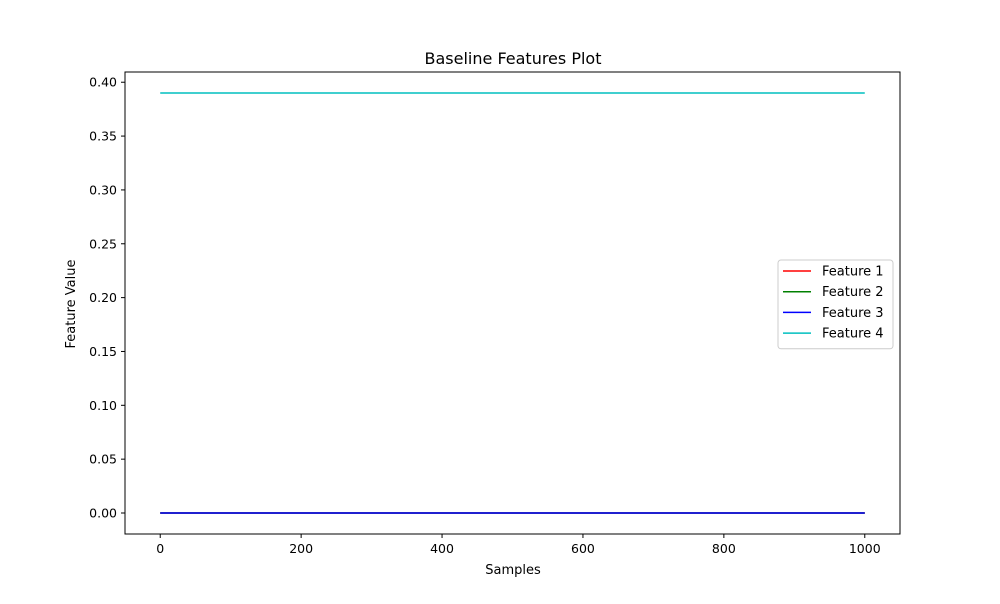 The image size is (1000, 604). I want to click on x-tick-label: 600, so click(583, 548).